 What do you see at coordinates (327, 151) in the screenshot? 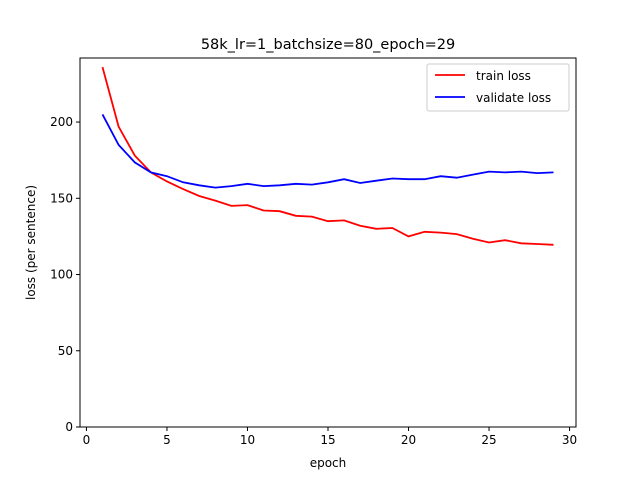
I see `series-line-validate-loss` at bounding box center [327, 151].